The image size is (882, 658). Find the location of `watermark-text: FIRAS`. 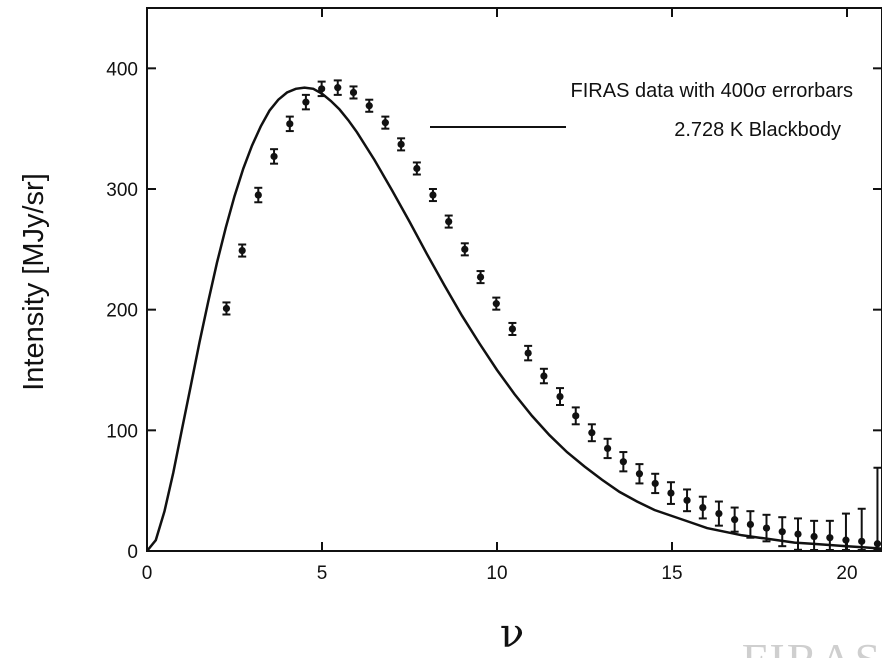

watermark-text: FIRAS is located at coordinates (812, 646).